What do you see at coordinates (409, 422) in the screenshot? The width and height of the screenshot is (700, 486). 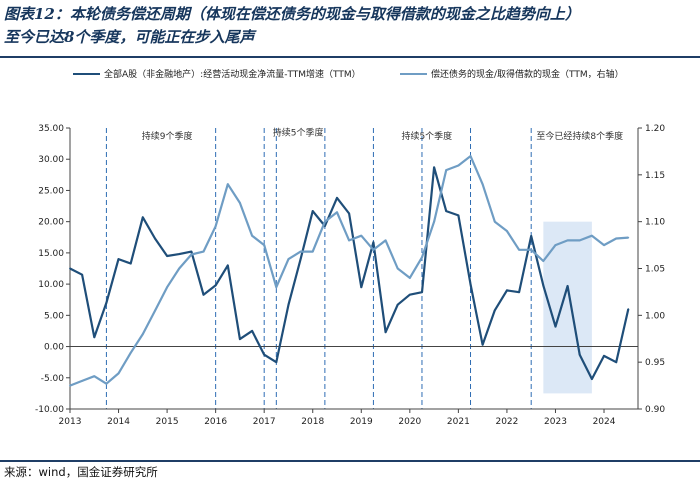 I see `x-tick-label: 2020` at bounding box center [409, 422].